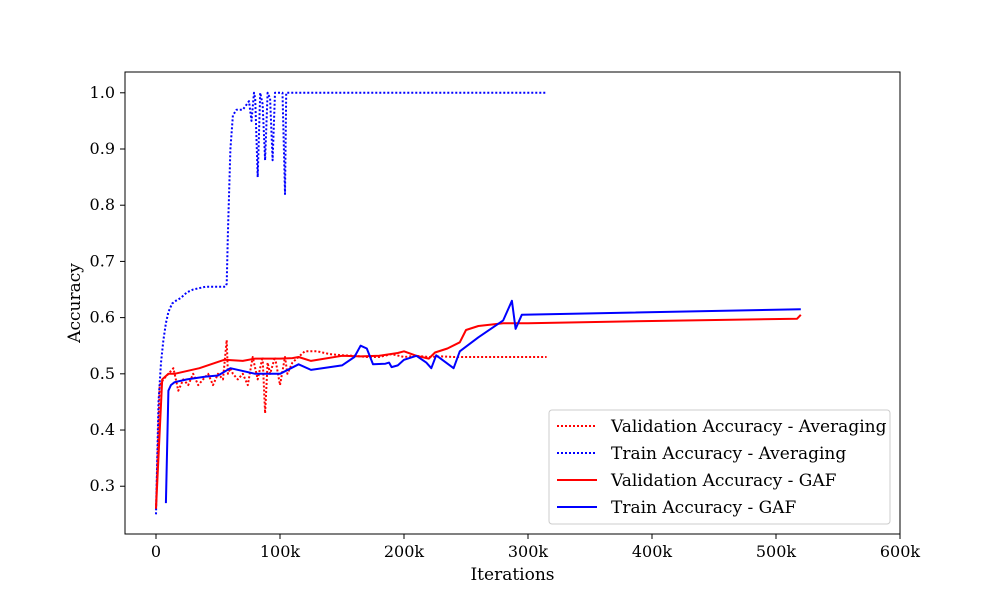 The image size is (1000, 600). What do you see at coordinates (102, 204) in the screenshot?
I see `y-tick-label: 0.8` at bounding box center [102, 204].